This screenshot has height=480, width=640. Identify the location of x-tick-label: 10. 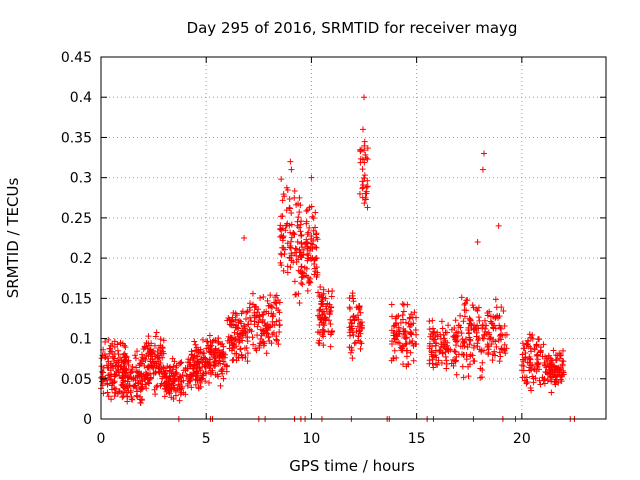
(312, 439).